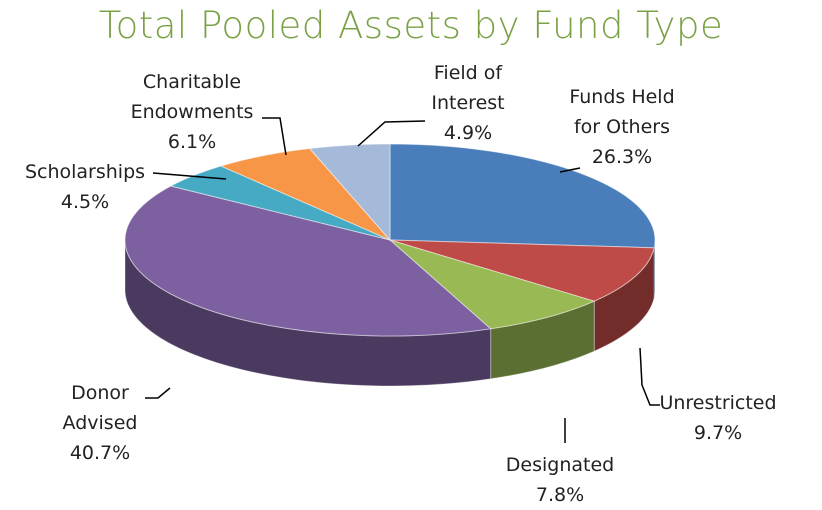  I want to click on slice-label: Field of Interest 4.9%, so click(468, 103).